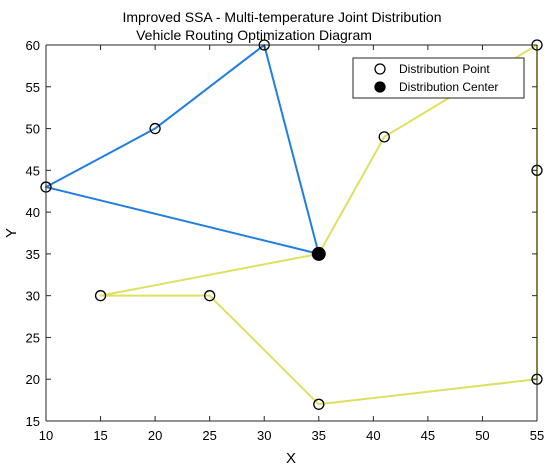 The height and width of the screenshot is (467, 550). Describe the element at coordinates (11, 233) in the screenshot. I see `y-axis-label: Y` at that location.